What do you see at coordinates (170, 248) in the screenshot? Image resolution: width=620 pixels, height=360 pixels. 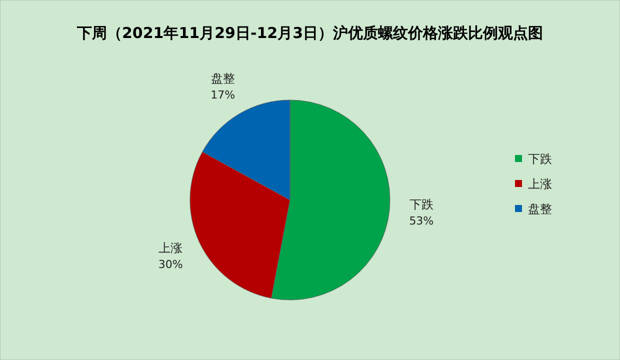 I see `slice-label: 上涨` at bounding box center [170, 248].